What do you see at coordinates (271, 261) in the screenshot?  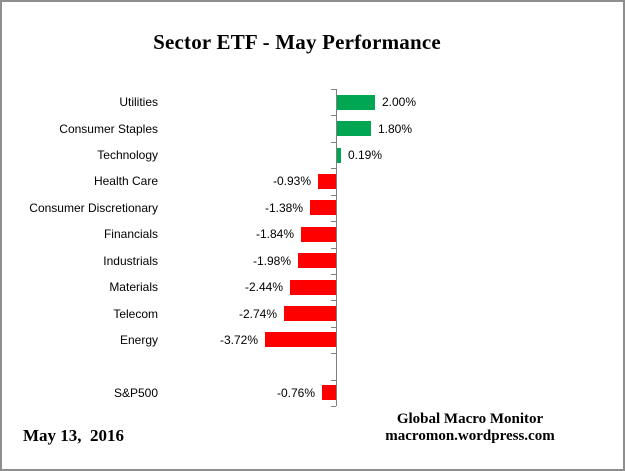 I see `value-label-industrials: -1.98%` at bounding box center [271, 261].